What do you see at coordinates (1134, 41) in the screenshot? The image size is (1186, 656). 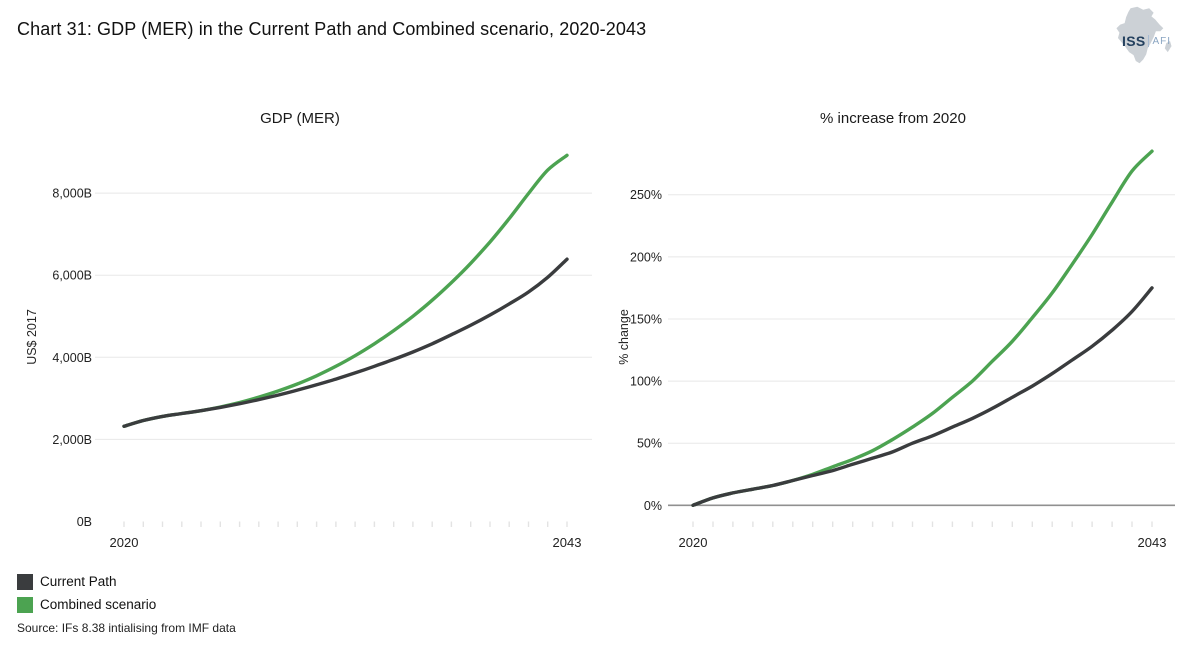 I see `logo-iss-label: ISS` at bounding box center [1134, 41].